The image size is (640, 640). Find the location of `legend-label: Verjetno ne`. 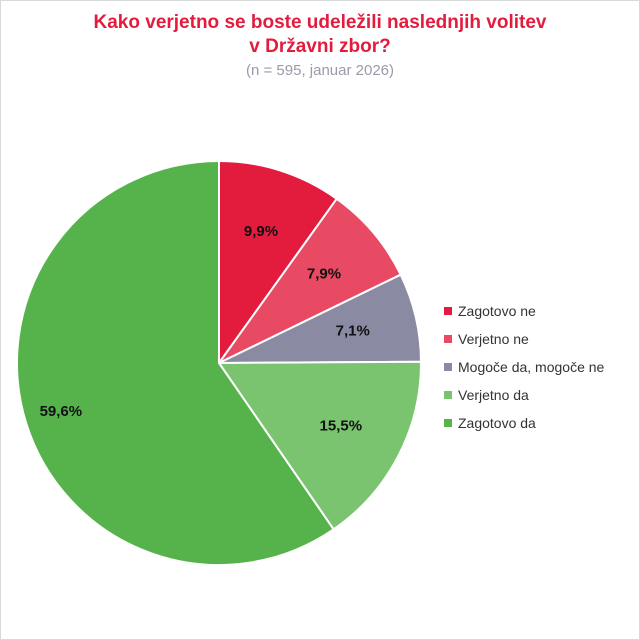

legend-label: Verjetno ne is located at coordinates (493, 339).